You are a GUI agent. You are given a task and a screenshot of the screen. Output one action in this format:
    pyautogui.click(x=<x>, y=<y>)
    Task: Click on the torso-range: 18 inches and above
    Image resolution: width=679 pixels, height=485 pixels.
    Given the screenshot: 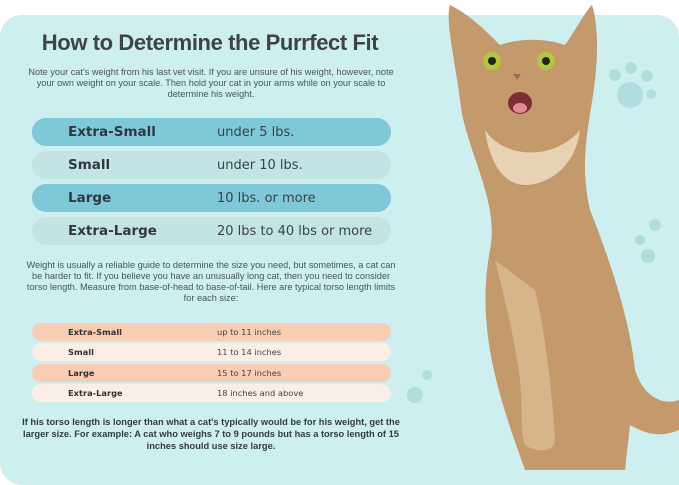 What is the action you would take?
    pyautogui.click(x=260, y=393)
    